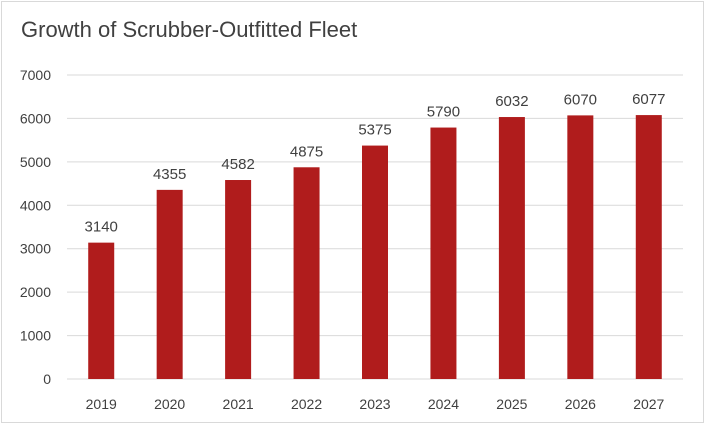  I want to click on y-tick-label: 5000, so click(35, 162).